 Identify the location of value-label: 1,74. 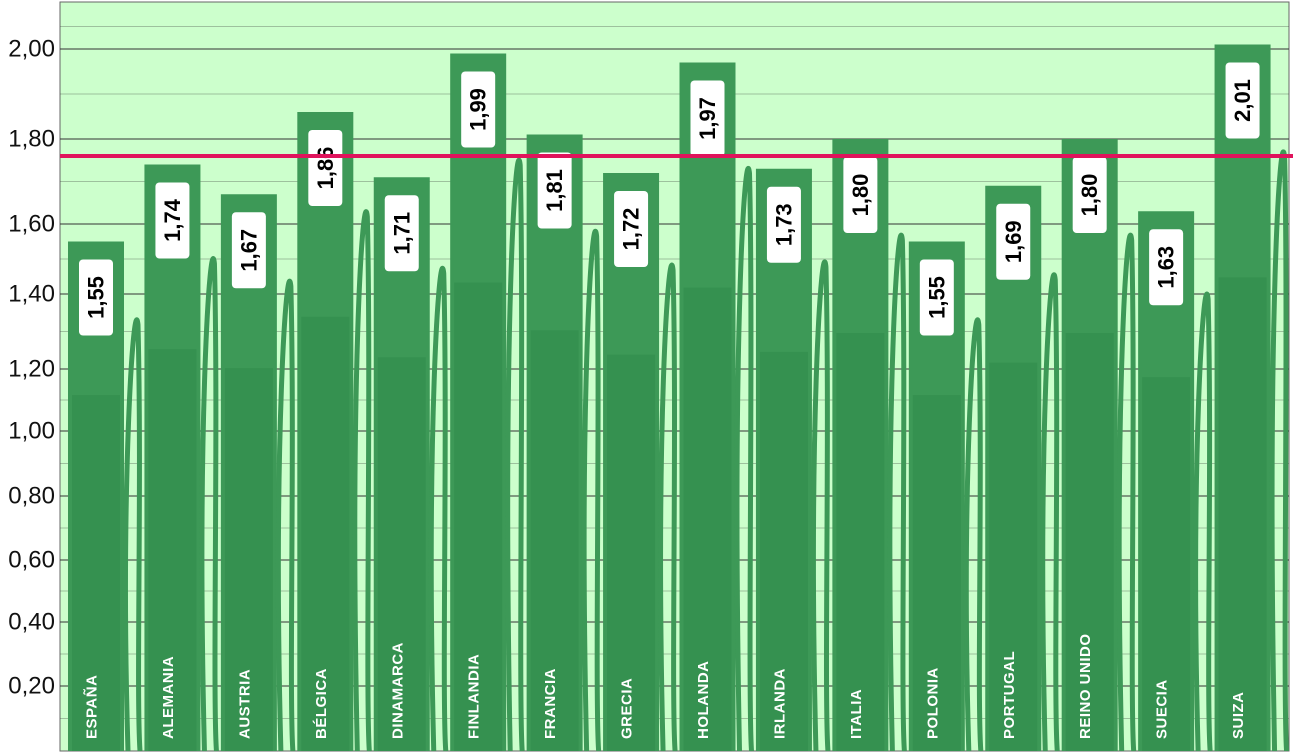
(172, 220).